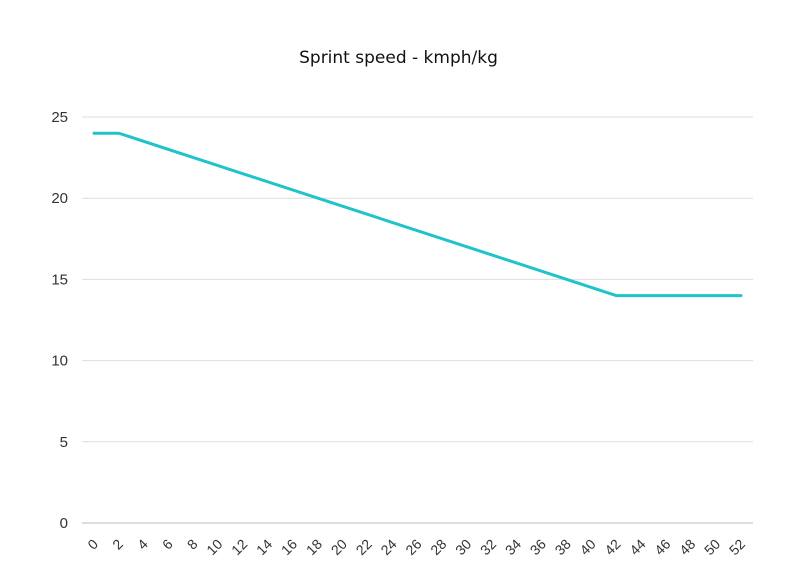 The width and height of the screenshot is (797, 588). Describe the element at coordinates (513, 547) in the screenshot. I see `x-tick-label: 34` at that location.